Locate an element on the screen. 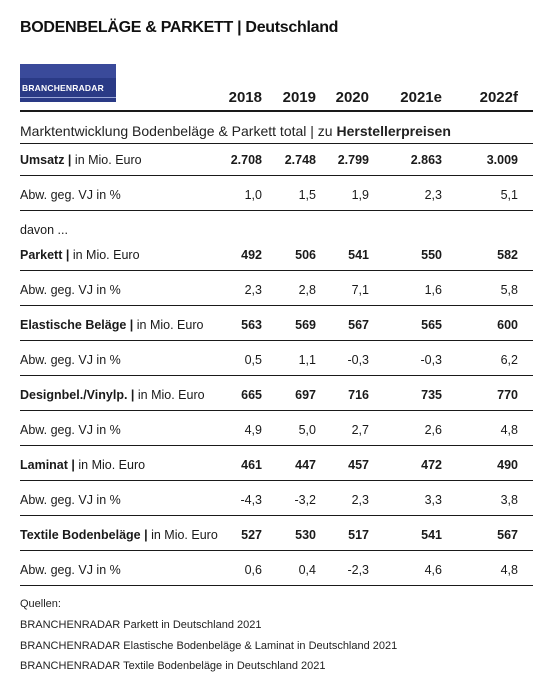 The height and width of the screenshot is (696, 550). table-cell-change: 5,8 is located at coordinates (509, 290).